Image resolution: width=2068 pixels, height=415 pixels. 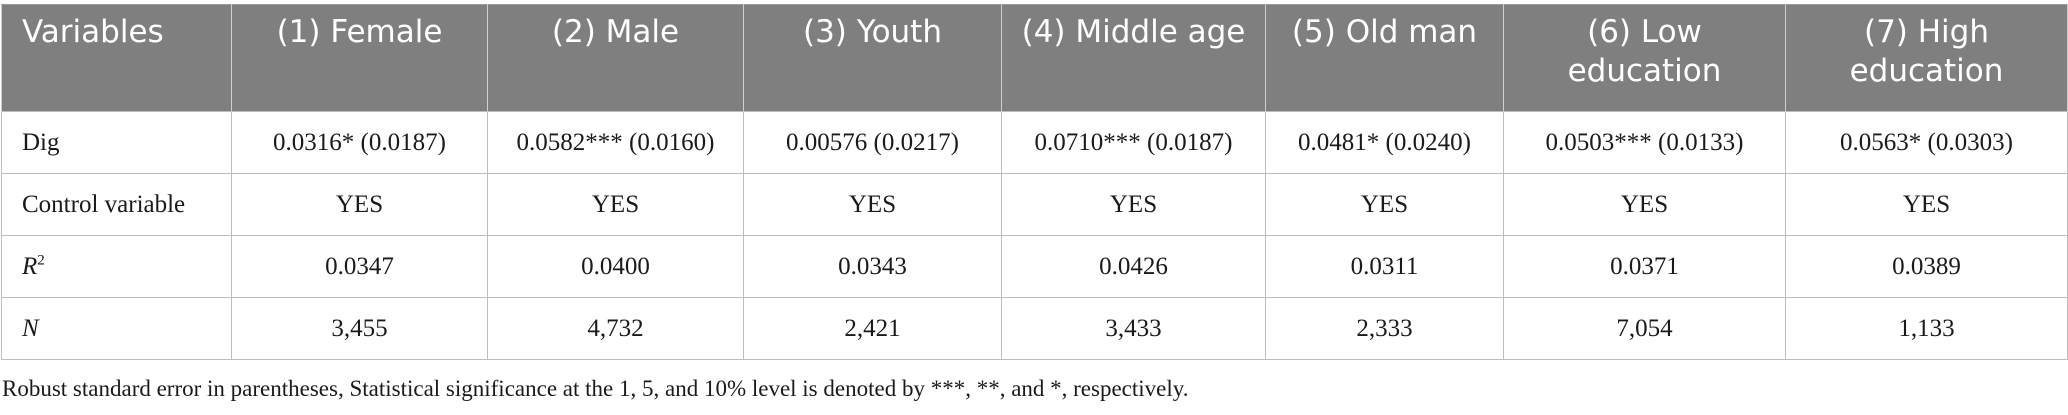 I want to click on table-cell: 0.0316* (0.0187), so click(x=359, y=142).